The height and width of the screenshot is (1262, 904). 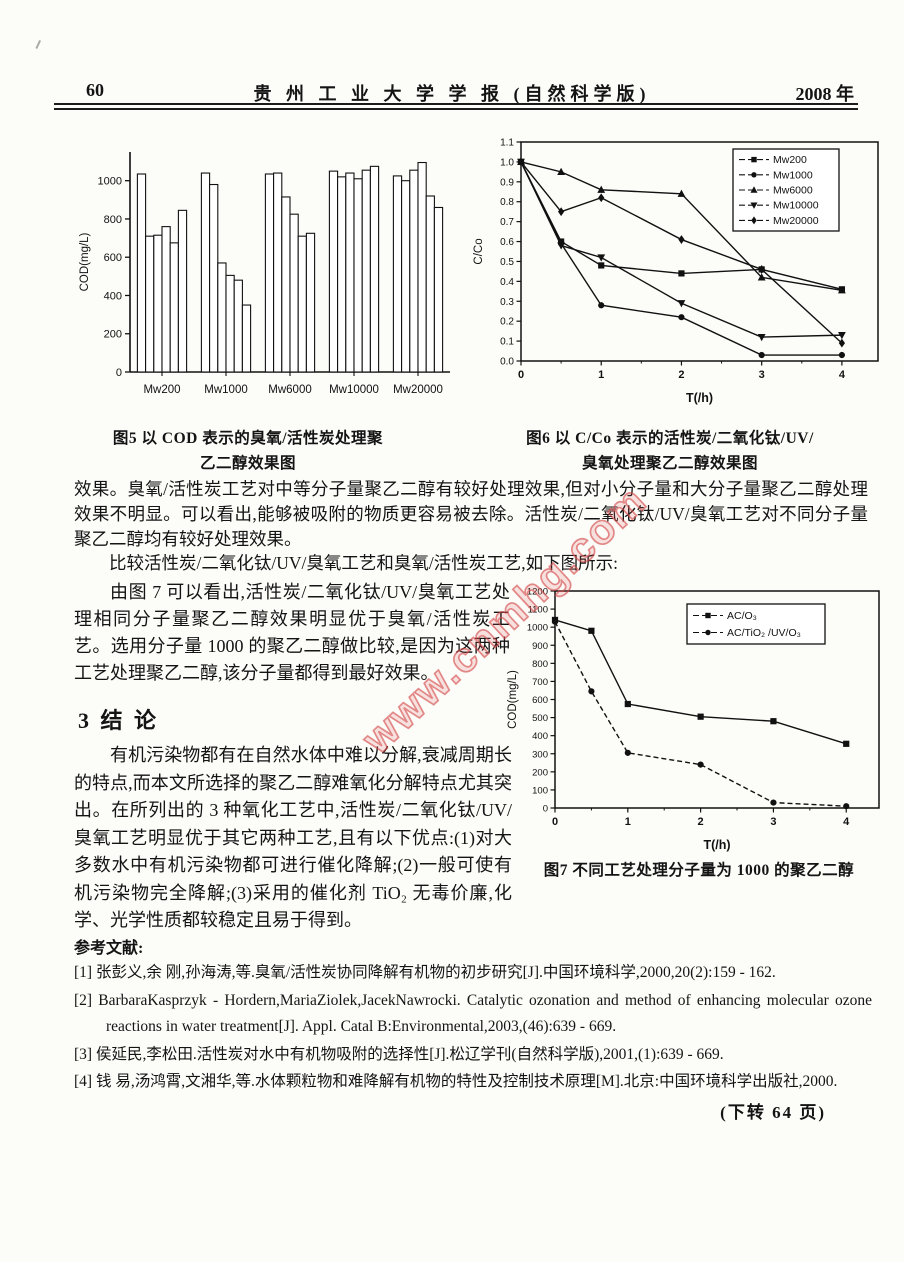 What do you see at coordinates (540, 790) in the screenshot?
I see `svg-text: 100` at bounding box center [540, 790].